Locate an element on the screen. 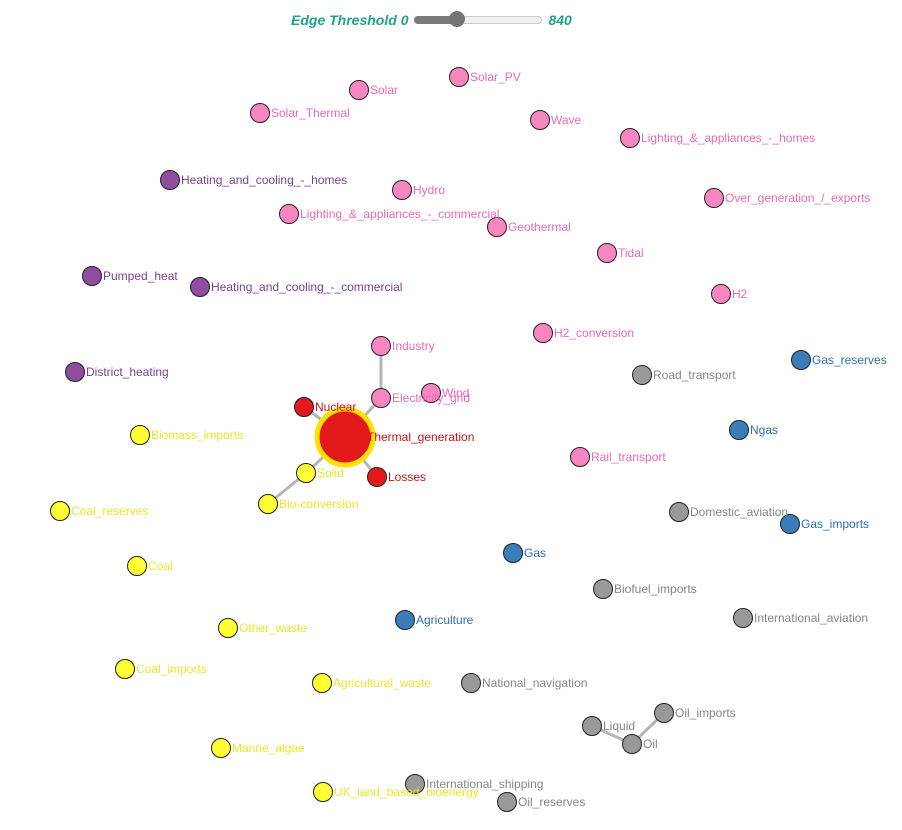 Image resolution: width=902 pixels, height=830 pixels. node-tidal is located at coordinates (607, 253).